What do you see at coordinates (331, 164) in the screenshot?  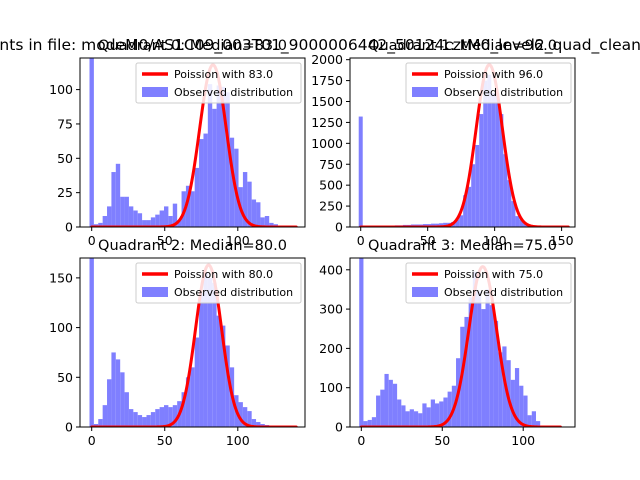 I see `y-tick-label: 750` at bounding box center [331, 164].